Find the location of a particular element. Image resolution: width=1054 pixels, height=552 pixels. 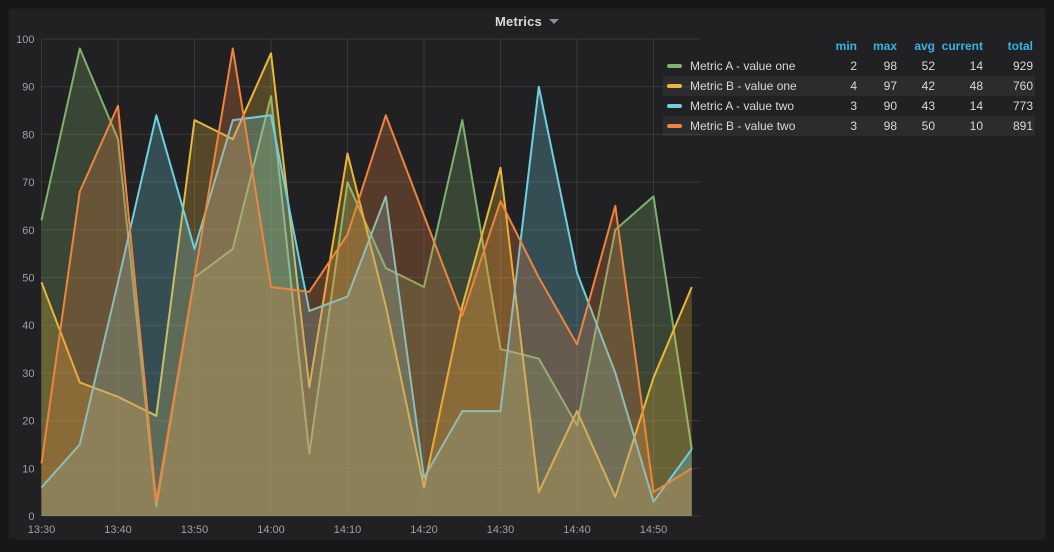

legend-col-total: total is located at coordinates (1020, 46).